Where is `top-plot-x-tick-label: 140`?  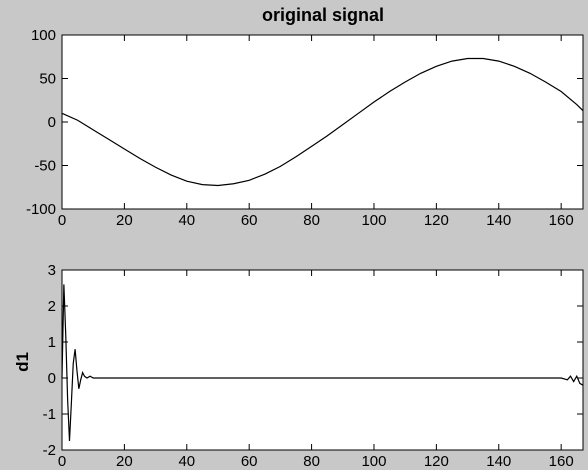 top-plot-x-tick-label: 140 is located at coordinates (498, 220).